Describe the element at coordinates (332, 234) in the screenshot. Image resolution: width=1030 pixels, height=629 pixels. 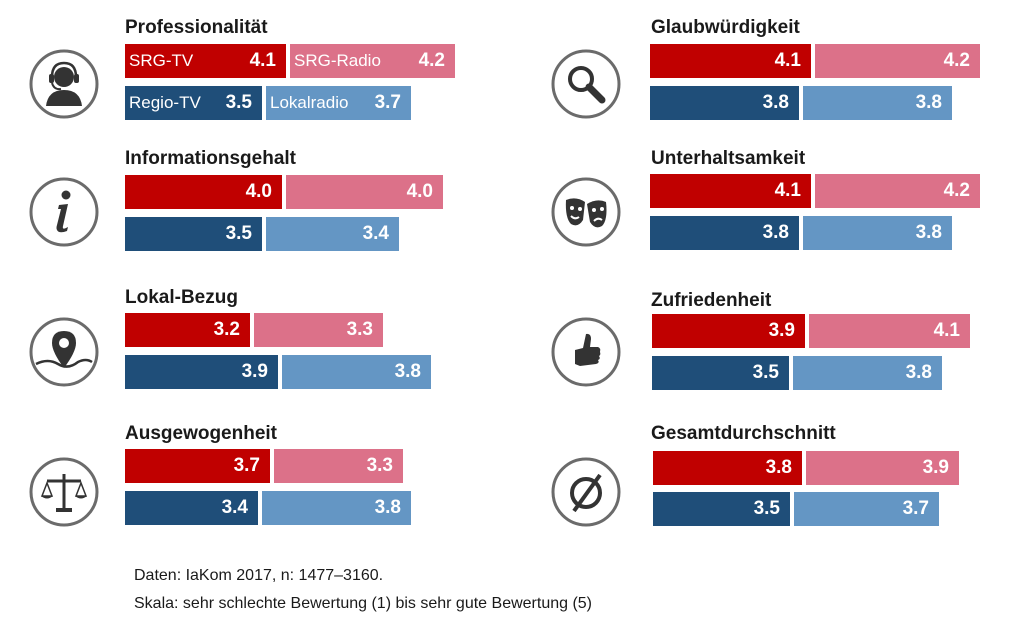
I see `bar-lokalradio: 3.4` at that location.